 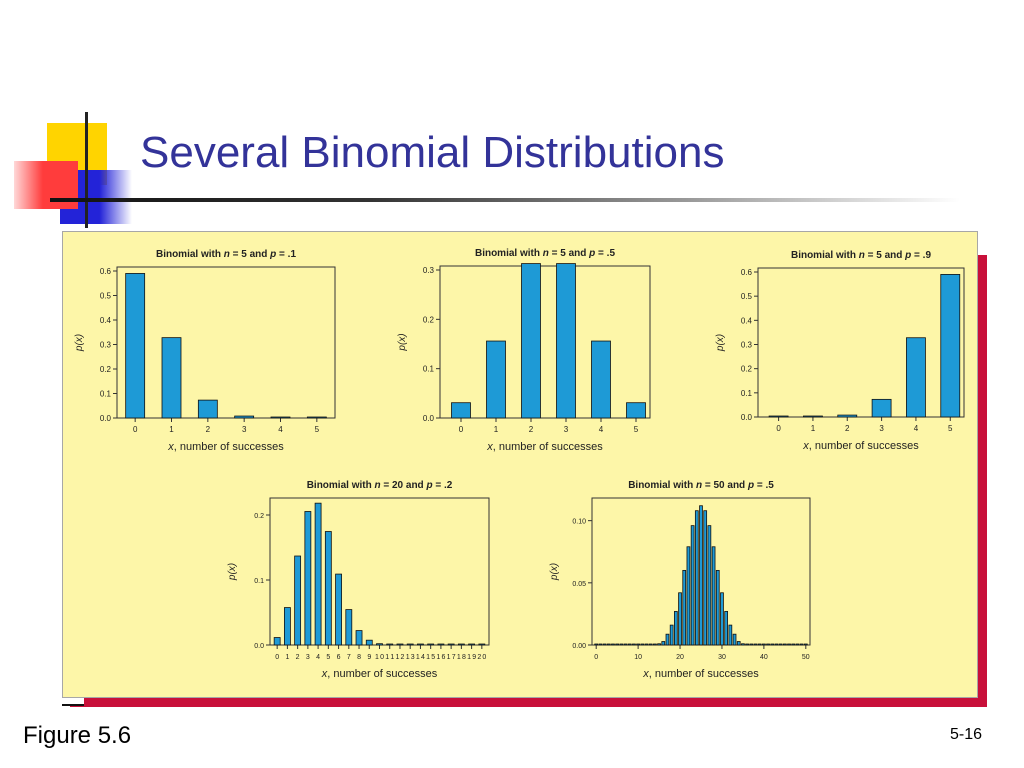 What do you see at coordinates (701, 485) in the screenshot?
I see `chart-title: Binomial with n = 50 and p = .5` at bounding box center [701, 485].